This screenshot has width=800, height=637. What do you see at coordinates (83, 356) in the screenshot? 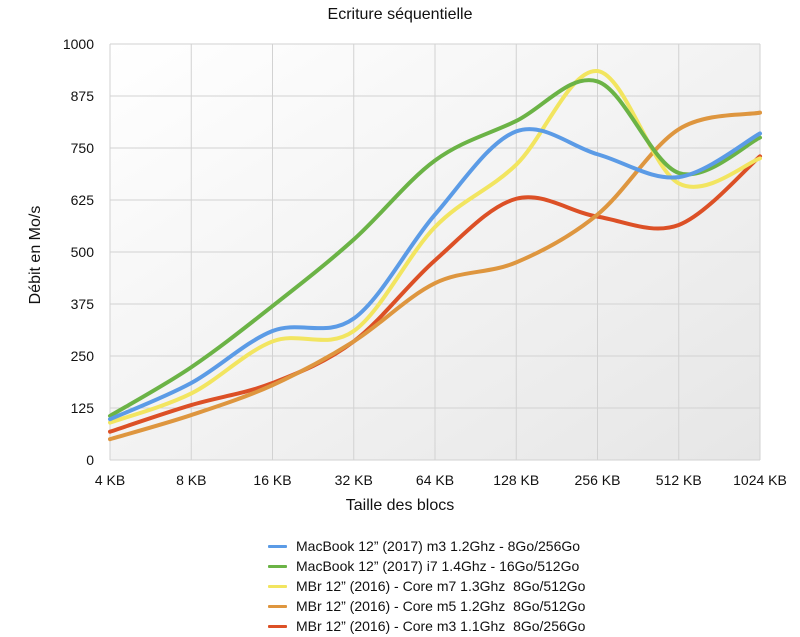
I see `y-tick-label: 250` at bounding box center [83, 356].